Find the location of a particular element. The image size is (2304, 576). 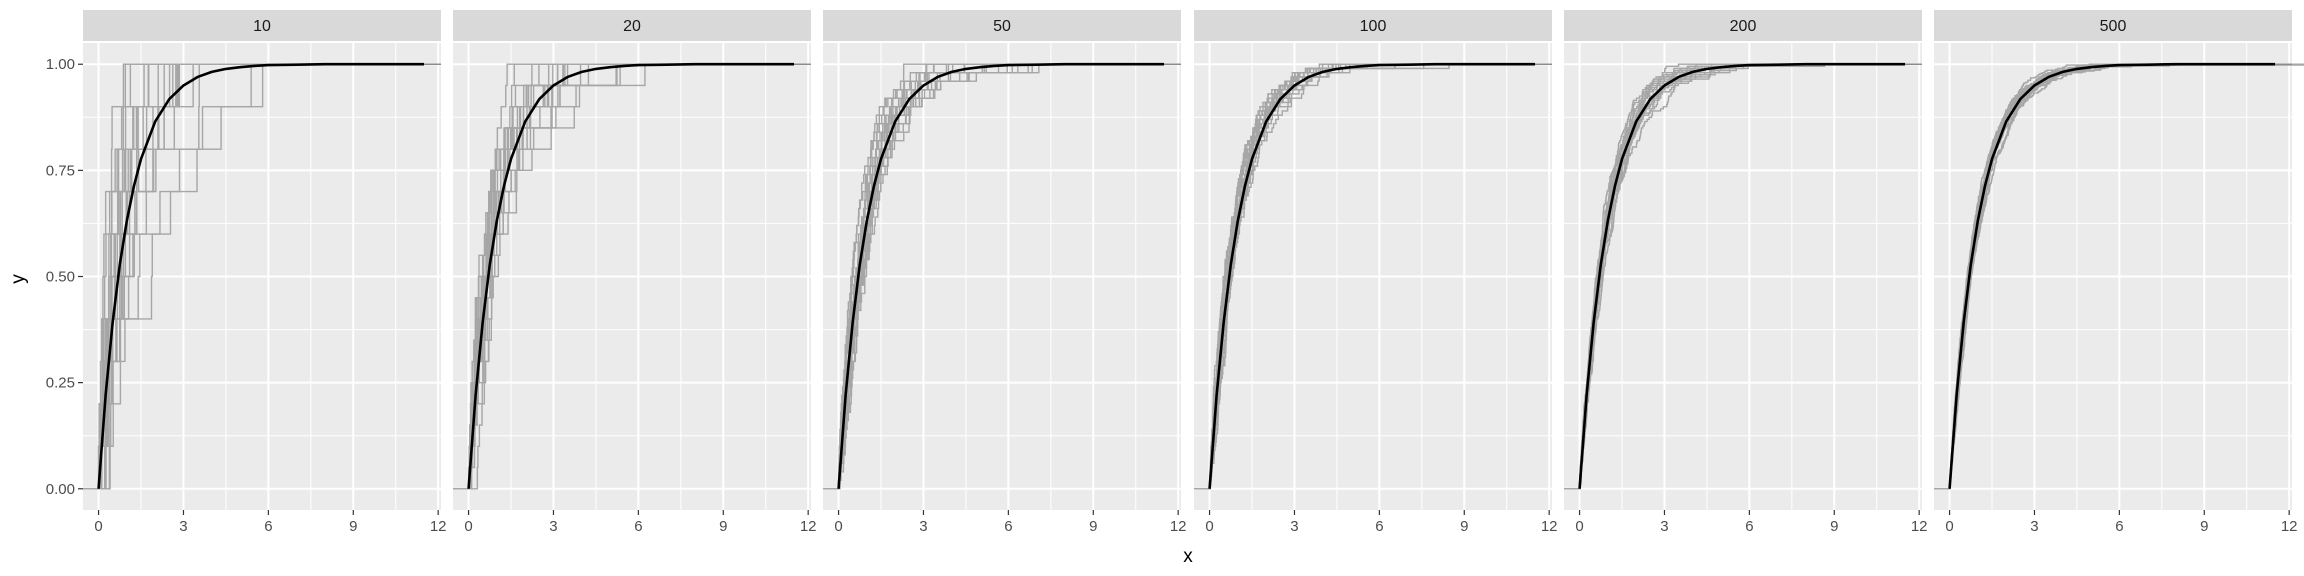

facet-strip-label: 10 is located at coordinates (262, 26).